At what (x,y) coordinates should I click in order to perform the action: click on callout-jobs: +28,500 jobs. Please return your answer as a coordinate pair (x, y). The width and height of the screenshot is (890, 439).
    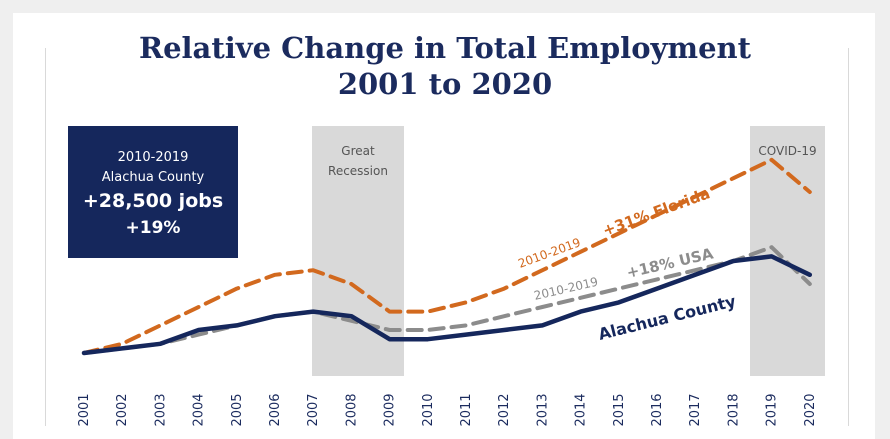
    Looking at the image, I should click on (153, 201).